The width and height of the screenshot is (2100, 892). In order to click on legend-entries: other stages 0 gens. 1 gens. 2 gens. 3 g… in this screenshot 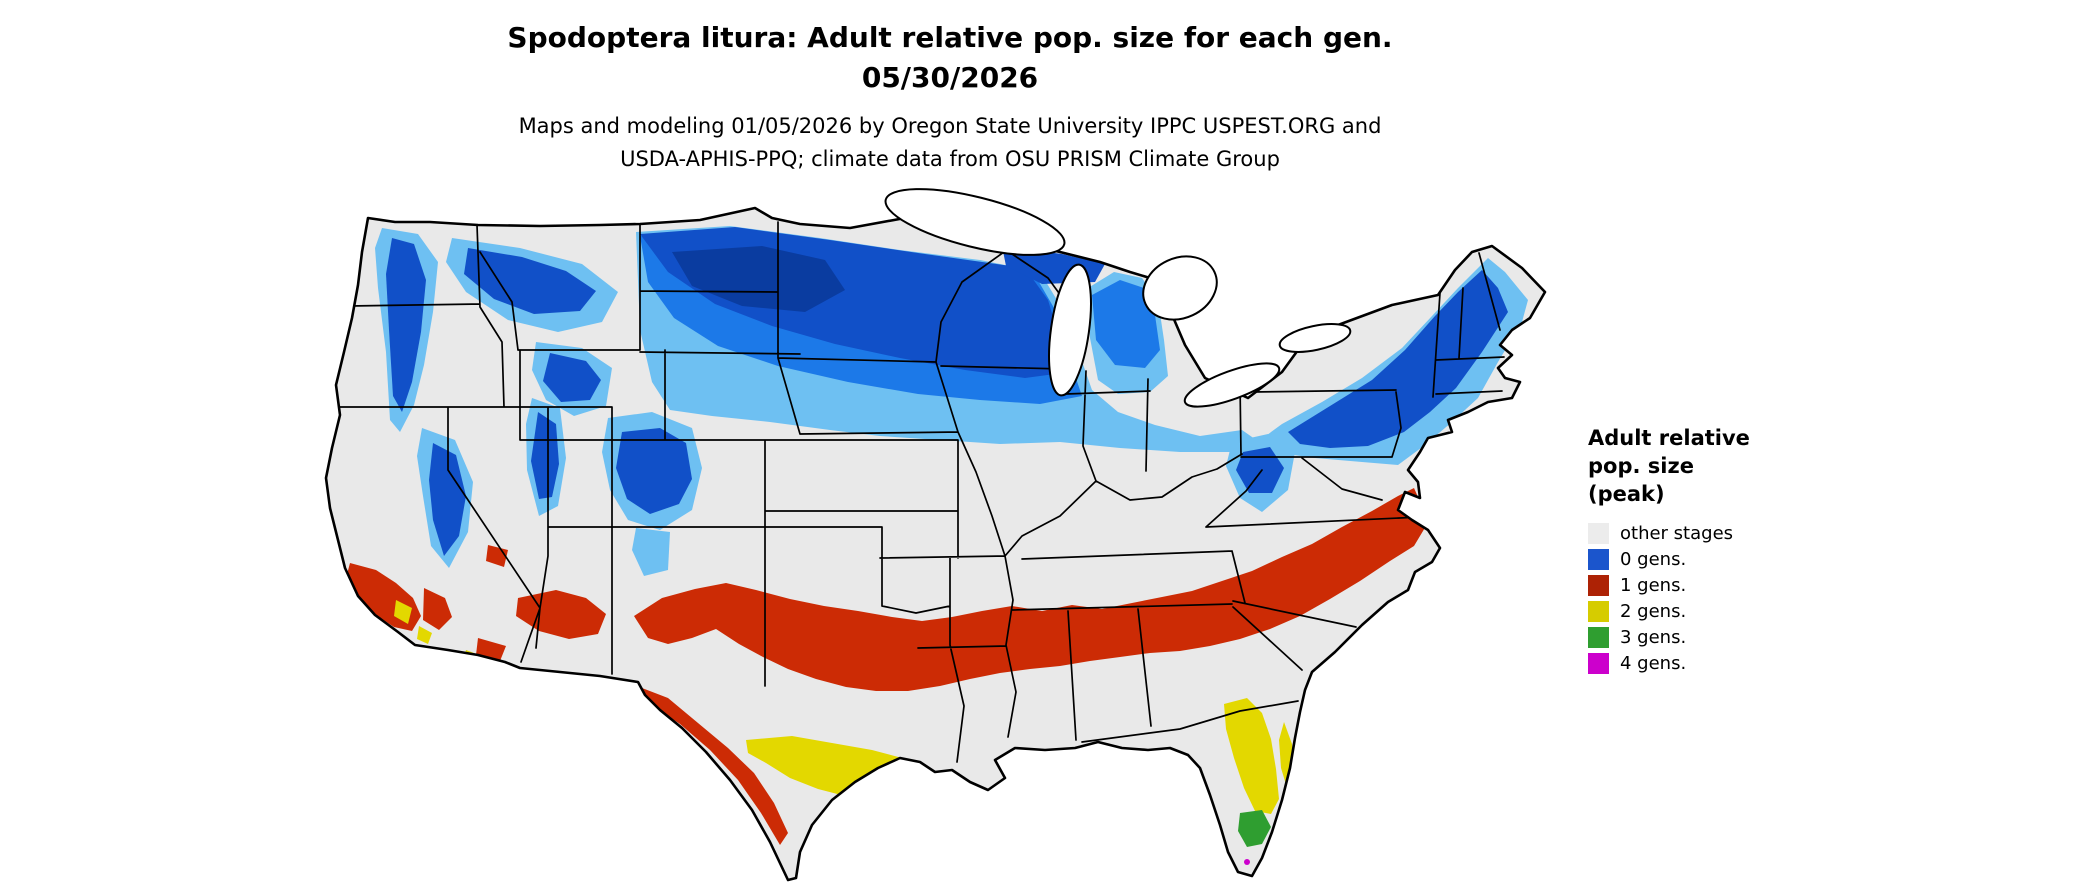, I will do `click(1698, 598)`.